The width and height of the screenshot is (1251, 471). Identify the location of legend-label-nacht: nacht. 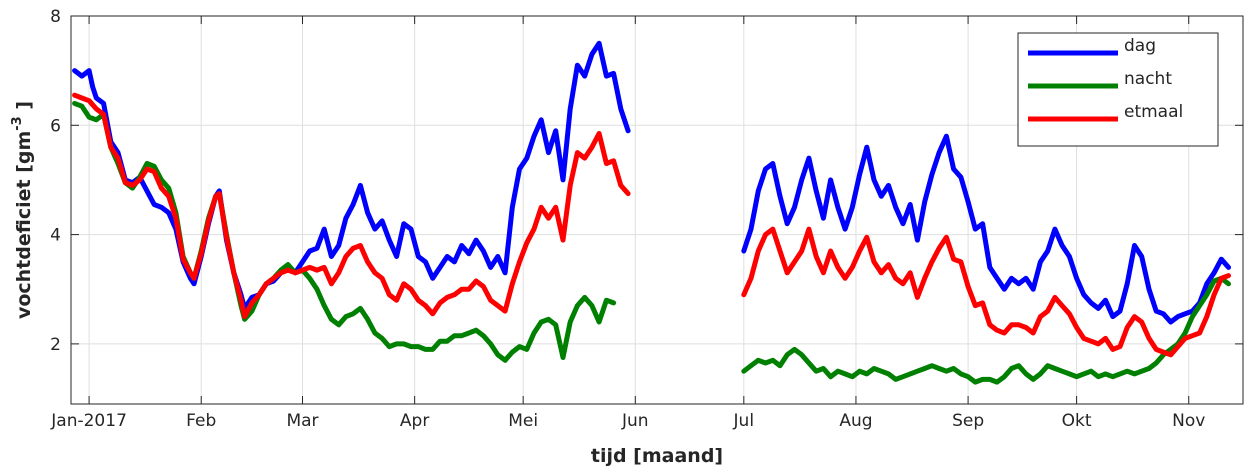
(1148, 79).